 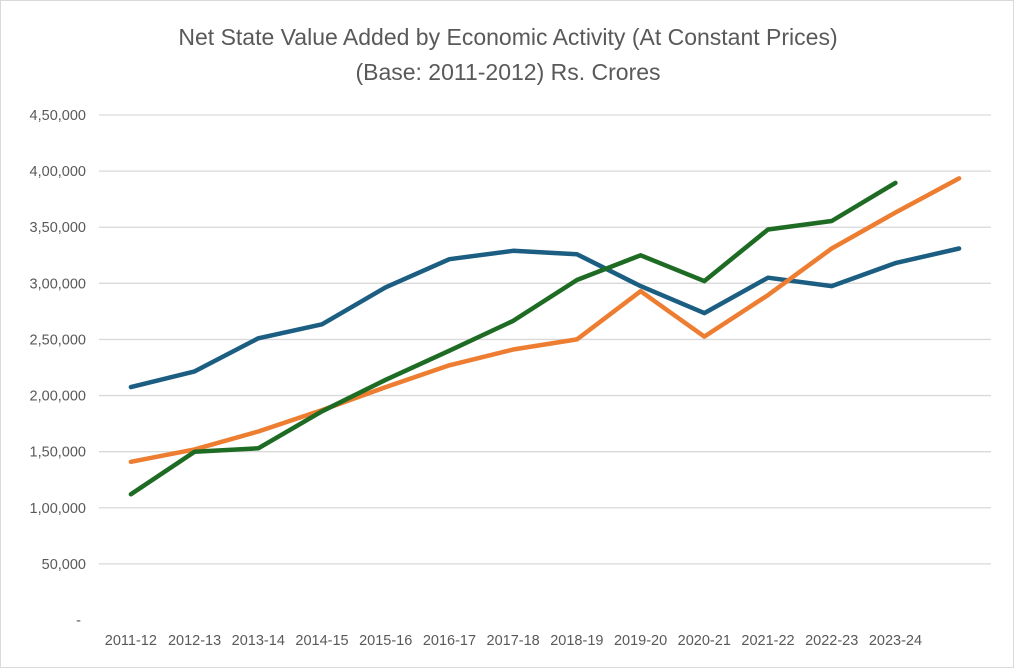 What do you see at coordinates (576, 641) in the screenshot?
I see `x-tick-label: 2018-19` at bounding box center [576, 641].